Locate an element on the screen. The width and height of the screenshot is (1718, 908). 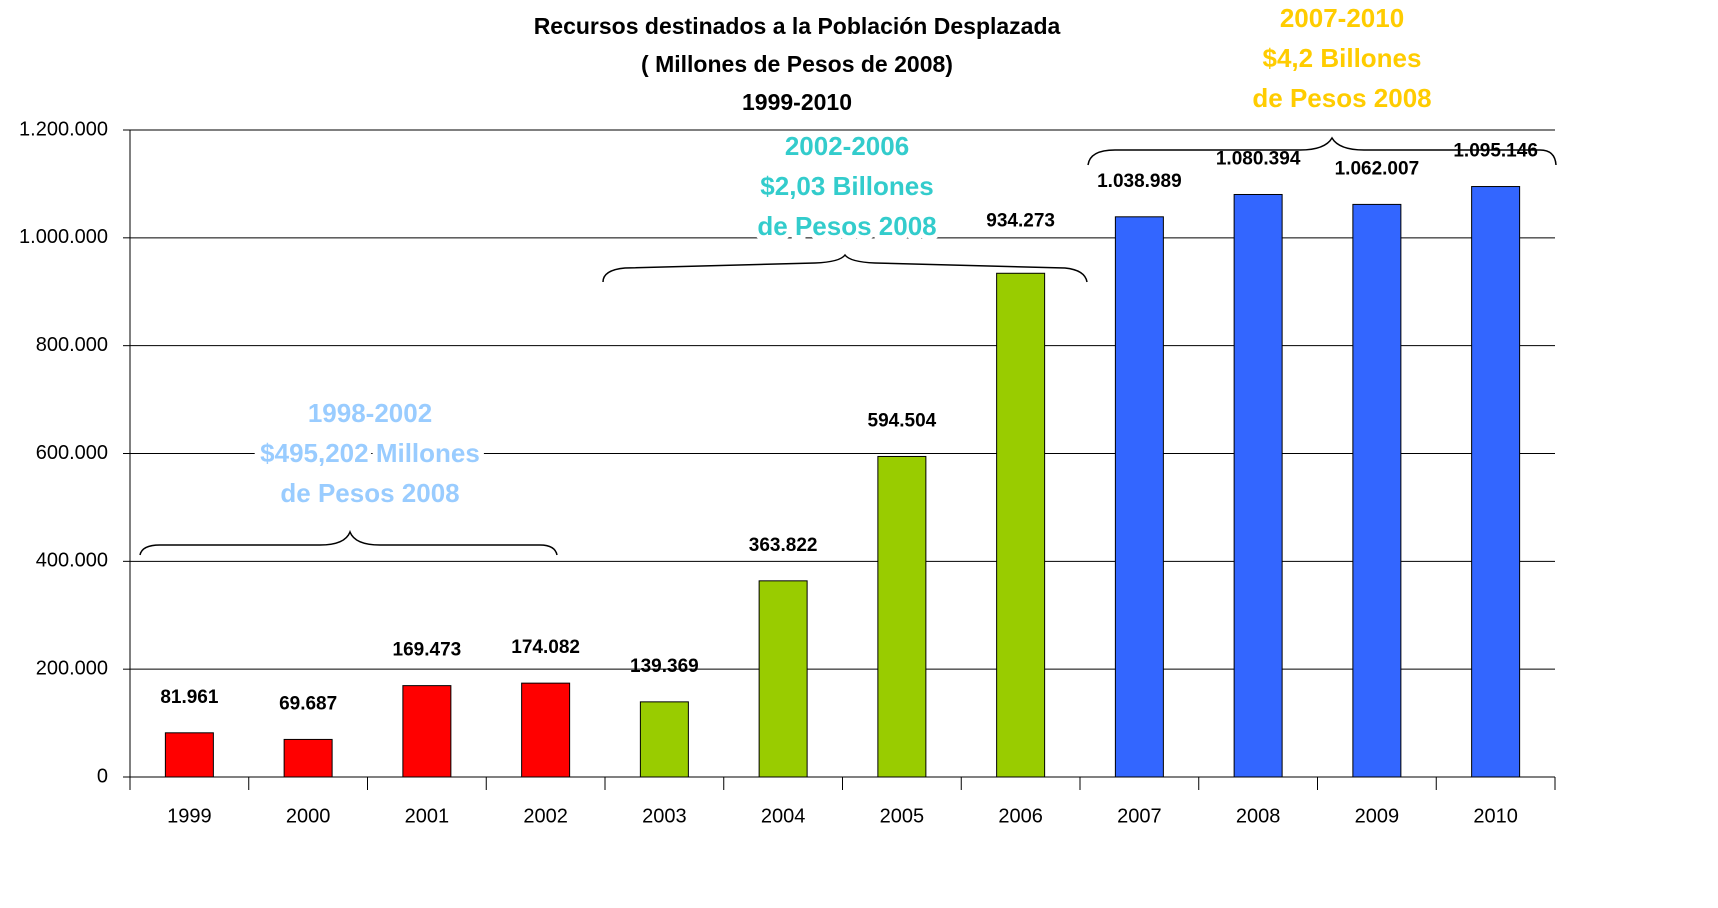
x-tick-label: 2006 is located at coordinates (1020, 816).